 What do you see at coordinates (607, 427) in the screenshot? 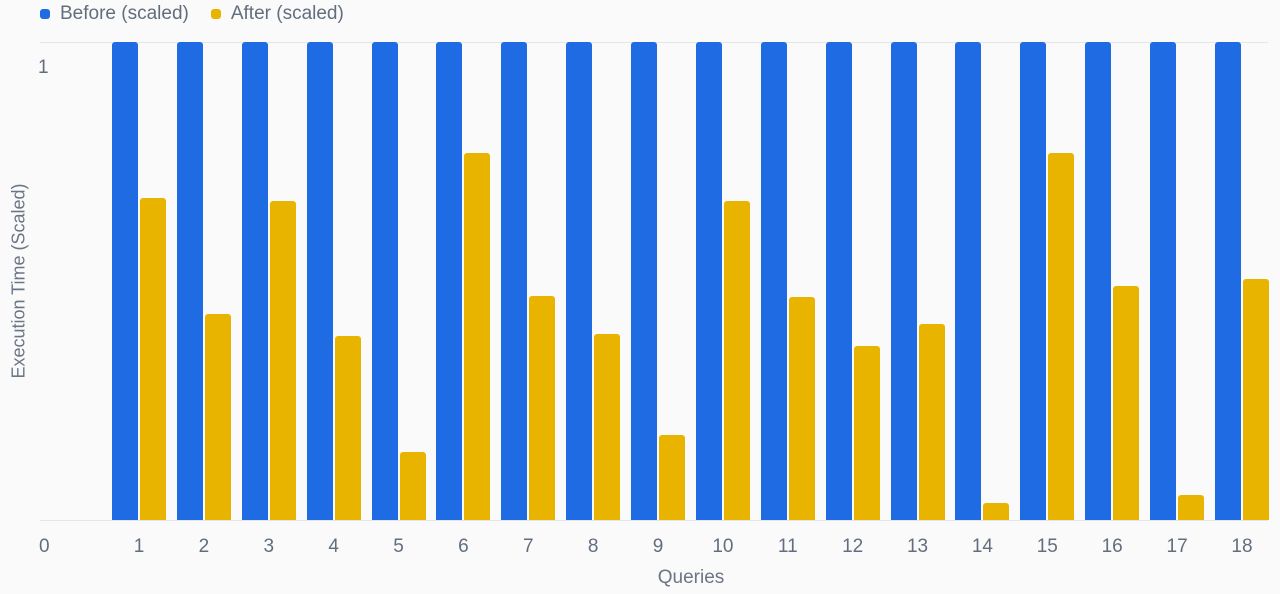
I see `bar-after-q8` at bounding box center [607, 427].